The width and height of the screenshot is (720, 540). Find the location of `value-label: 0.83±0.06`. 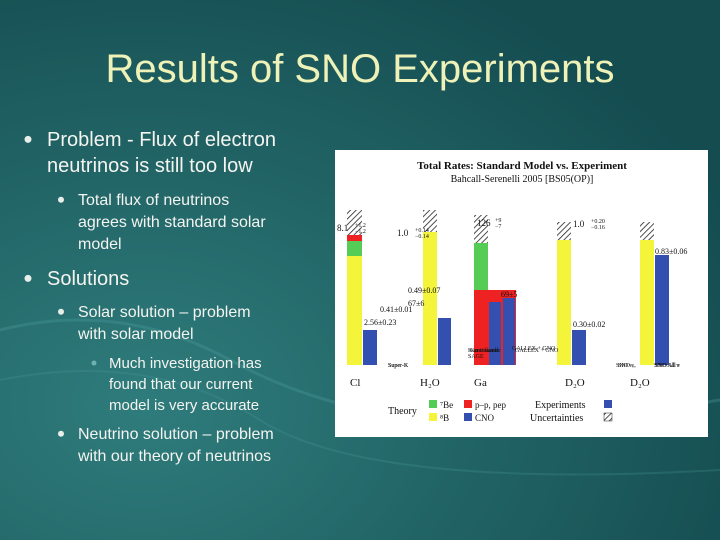

value-label: 0.83±0.06 is located at coordinates (671, 251).